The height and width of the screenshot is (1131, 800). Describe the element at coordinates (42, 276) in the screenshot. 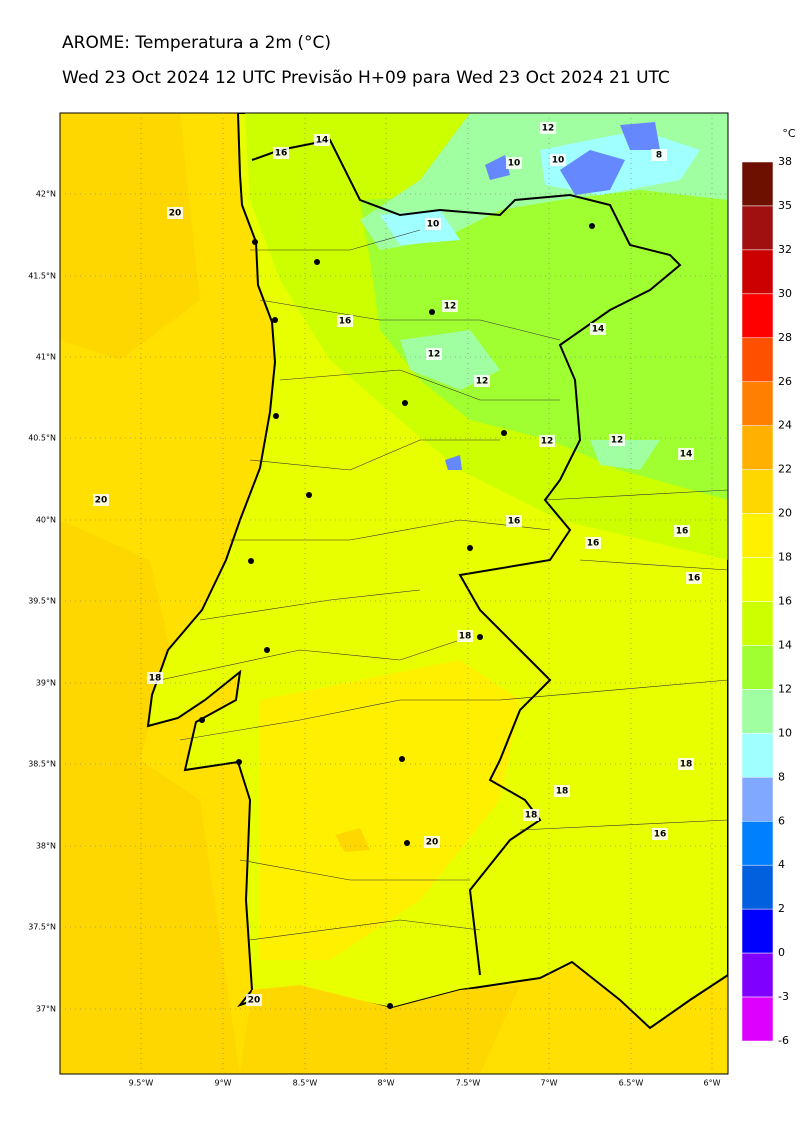

I see `lat-label: 41.5°N` at that location.